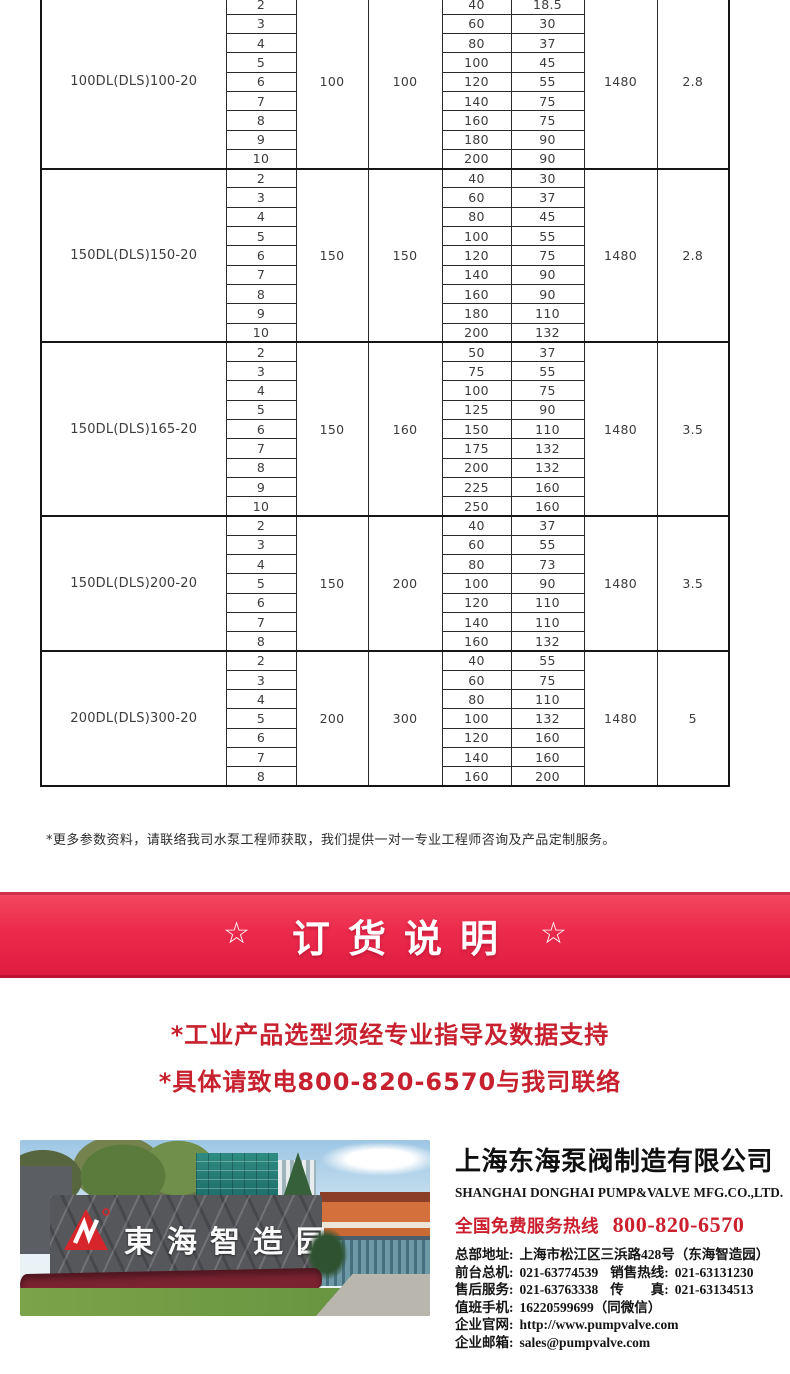 This screenshot has height=1374, width=790. Describe the element at coordinates (476, 699) in the screenshot. I see `flow-cell: 80` at that location.